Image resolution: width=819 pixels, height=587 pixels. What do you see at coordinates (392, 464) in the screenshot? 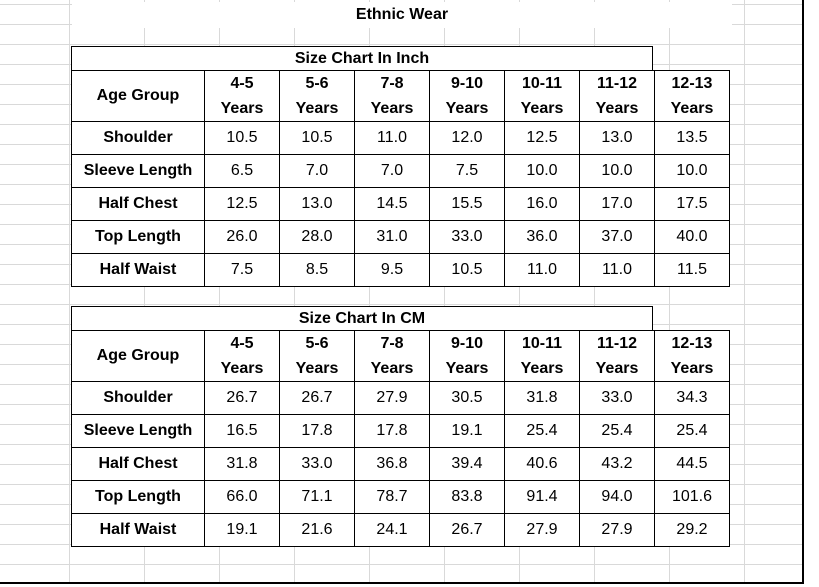
I see `table-cell: 36.8` at bounding box center [392, 464].